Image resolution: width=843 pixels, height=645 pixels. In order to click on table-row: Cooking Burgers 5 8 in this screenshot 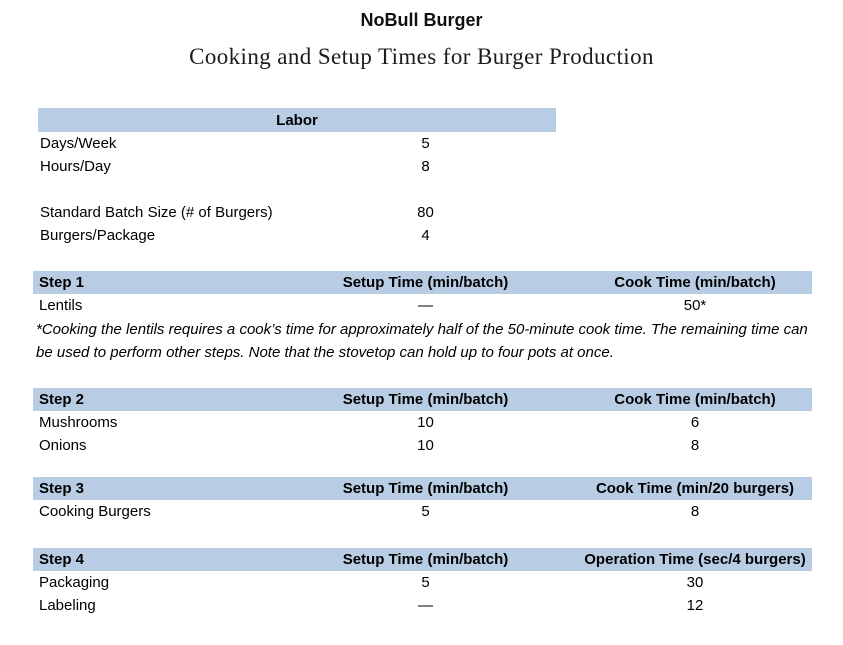, I will do `click(422, 511)`.